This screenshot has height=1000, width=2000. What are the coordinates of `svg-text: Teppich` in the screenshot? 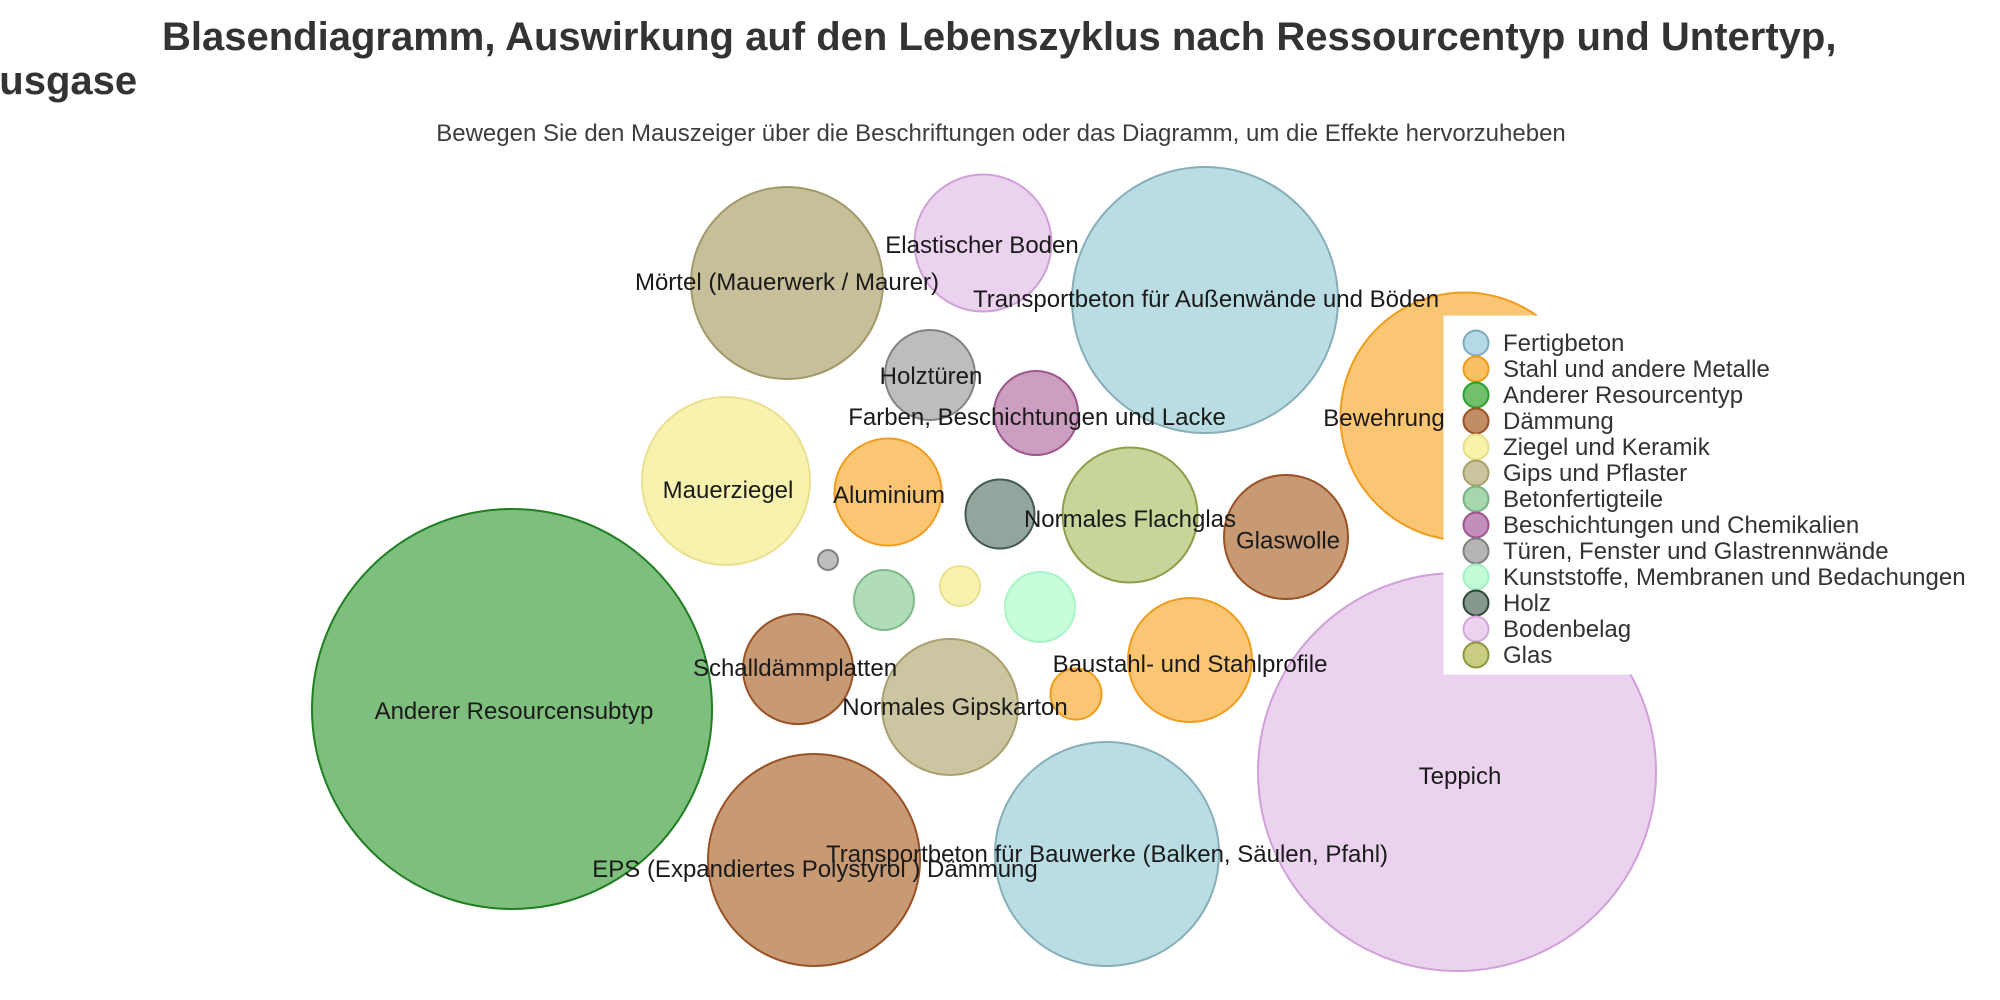 It's located at (1460, 776).